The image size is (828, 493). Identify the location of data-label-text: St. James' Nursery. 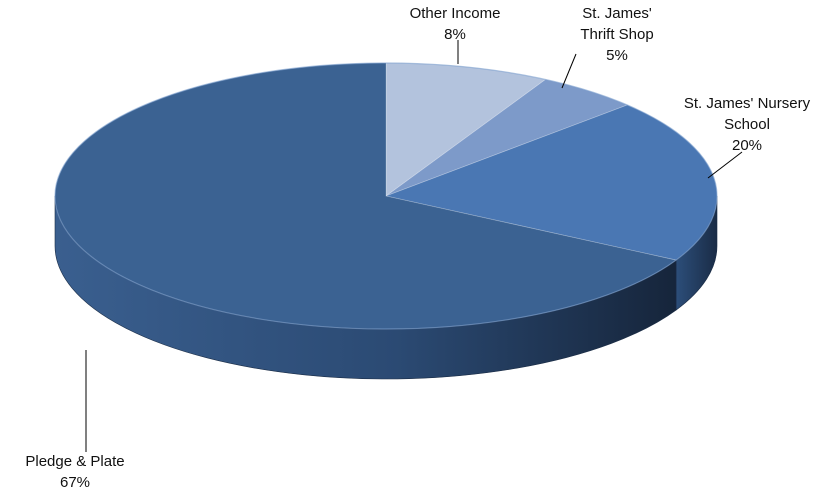
(747, 103).